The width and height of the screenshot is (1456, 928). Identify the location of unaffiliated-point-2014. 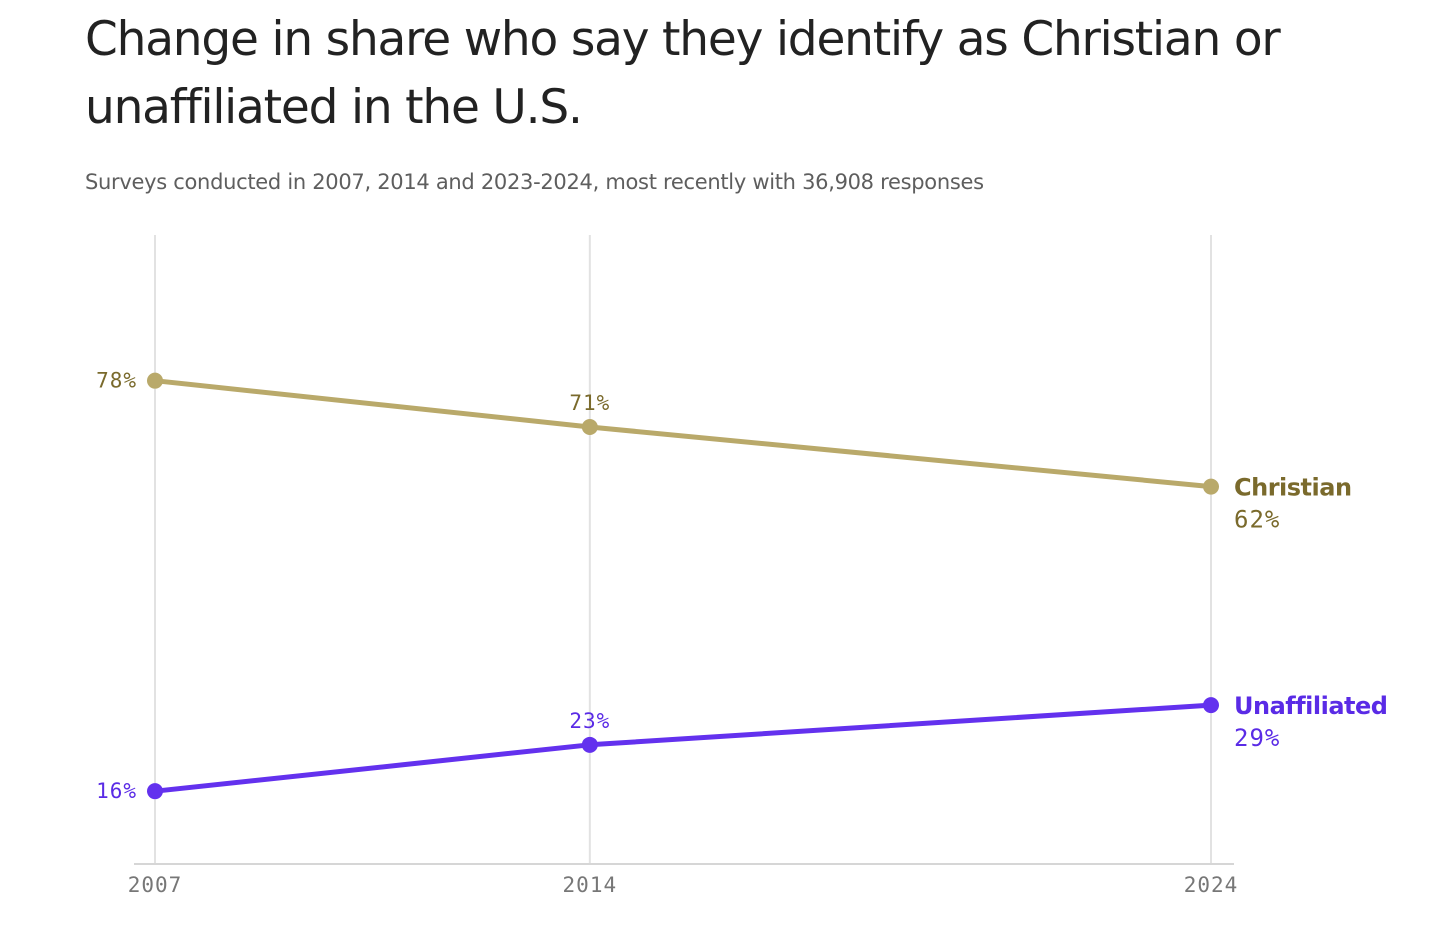
(589, 744).